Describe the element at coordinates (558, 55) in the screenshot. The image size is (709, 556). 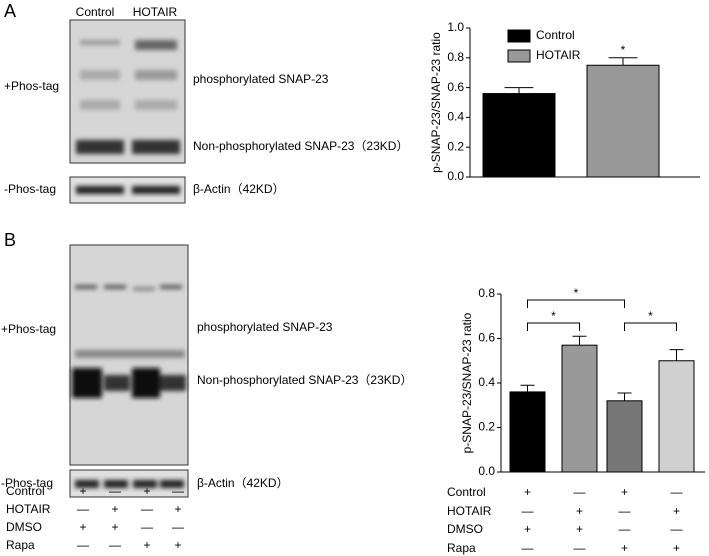
I see `legend-label: HOTAIR` at that location.